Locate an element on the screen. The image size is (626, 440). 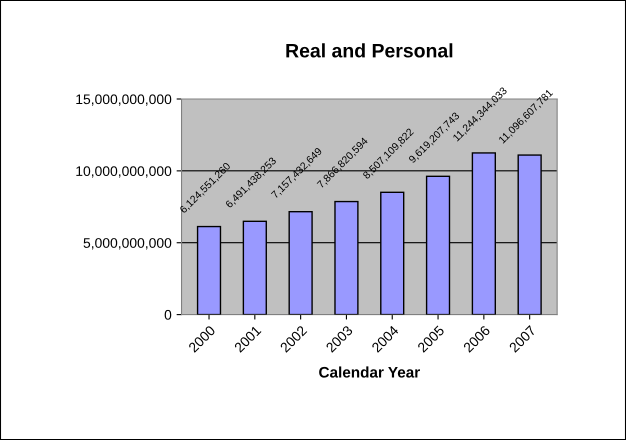
y-tick-label: 15,000,000,000 is located at coordinates (124, 100).